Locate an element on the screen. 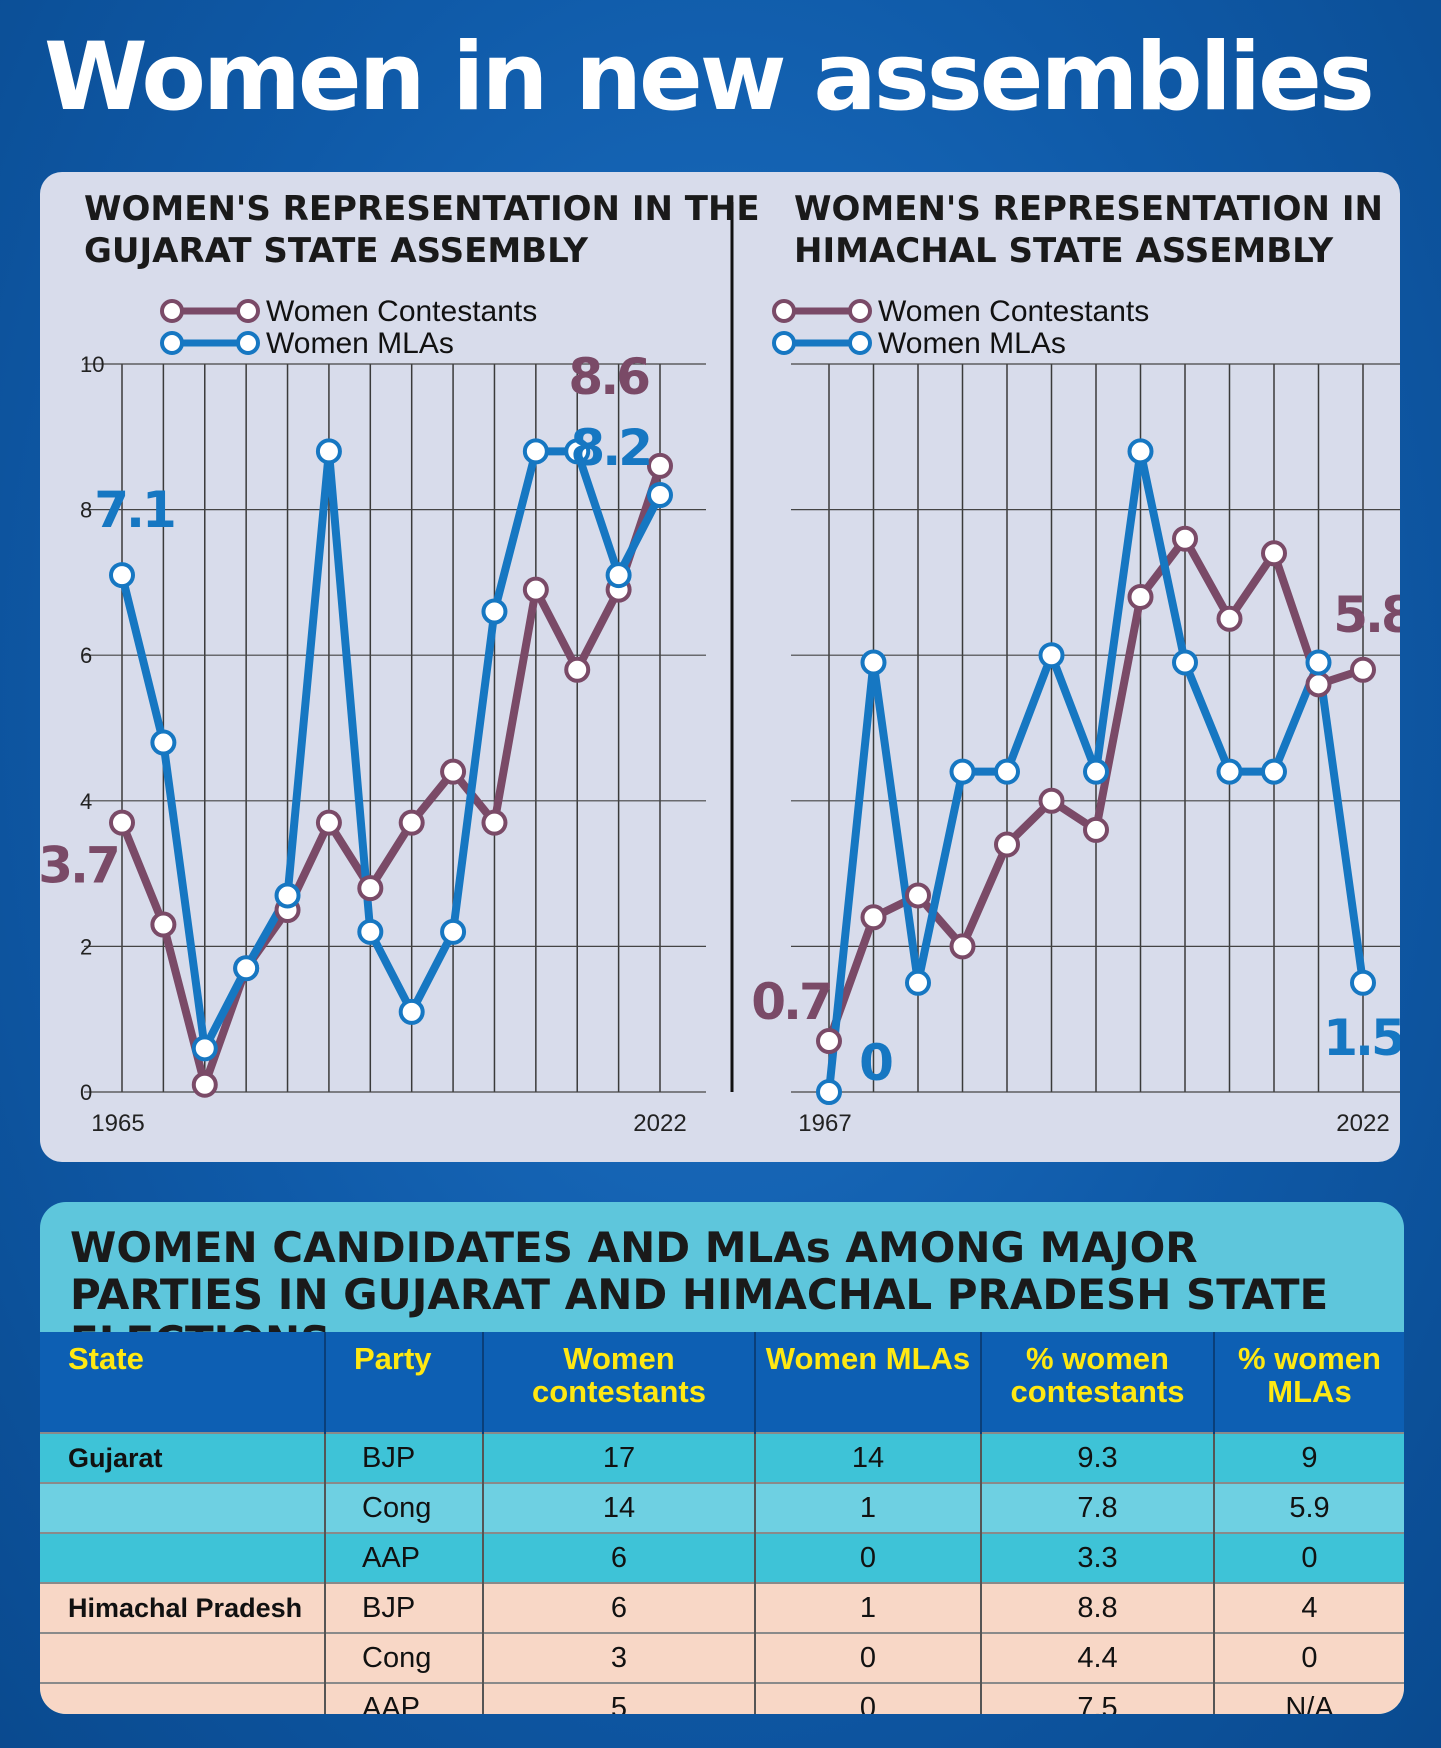  cell-pct-mlas: 5.9 is located at coordinates (1309, 1507).